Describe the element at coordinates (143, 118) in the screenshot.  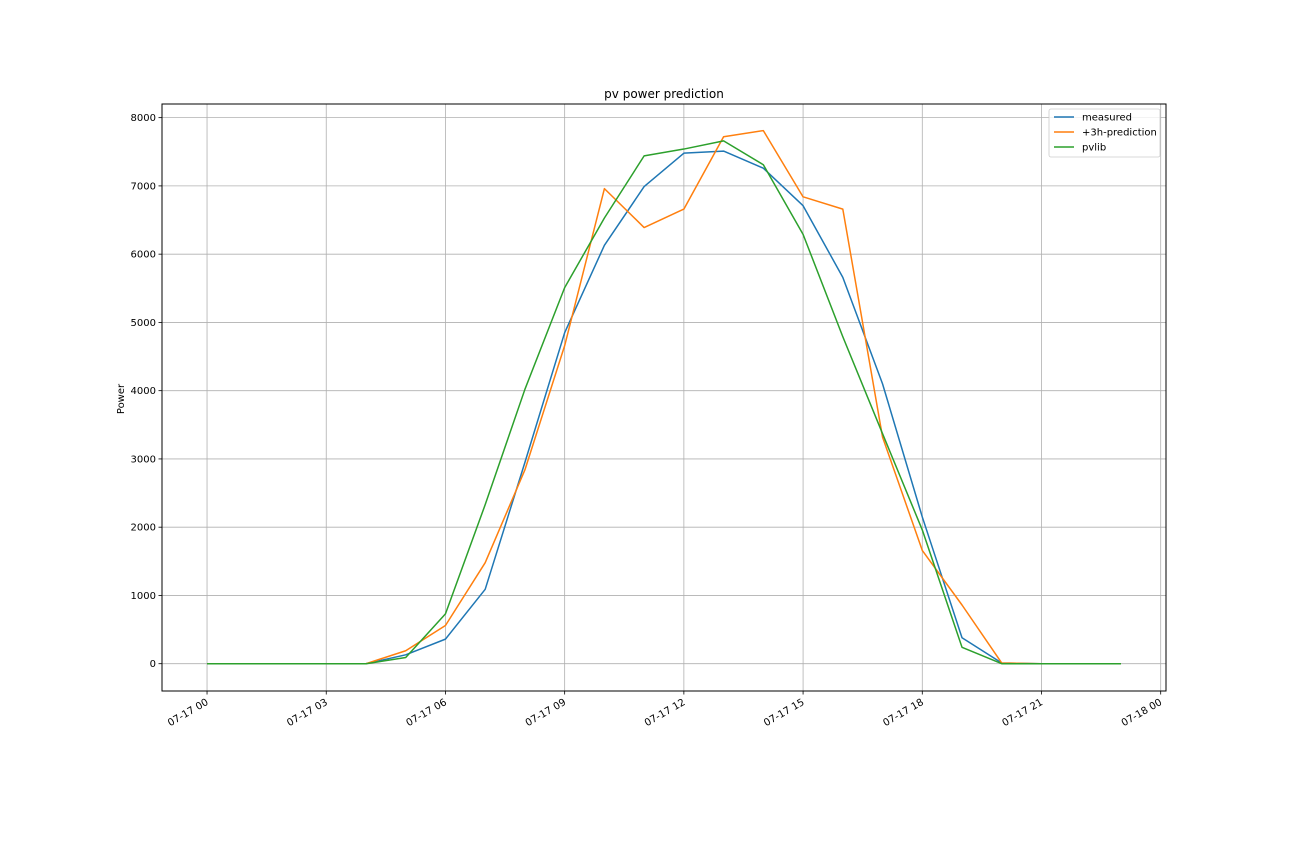
I see `y-tick-label: 8000` at that location.